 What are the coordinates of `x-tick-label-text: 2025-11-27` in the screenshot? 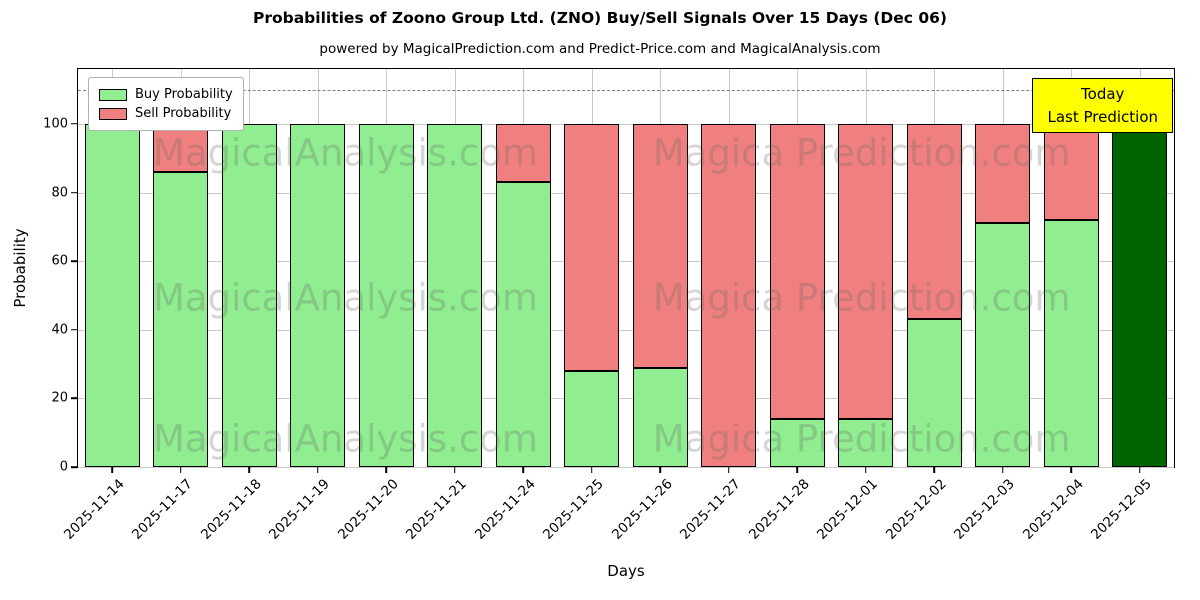 It's located at (711, 509).